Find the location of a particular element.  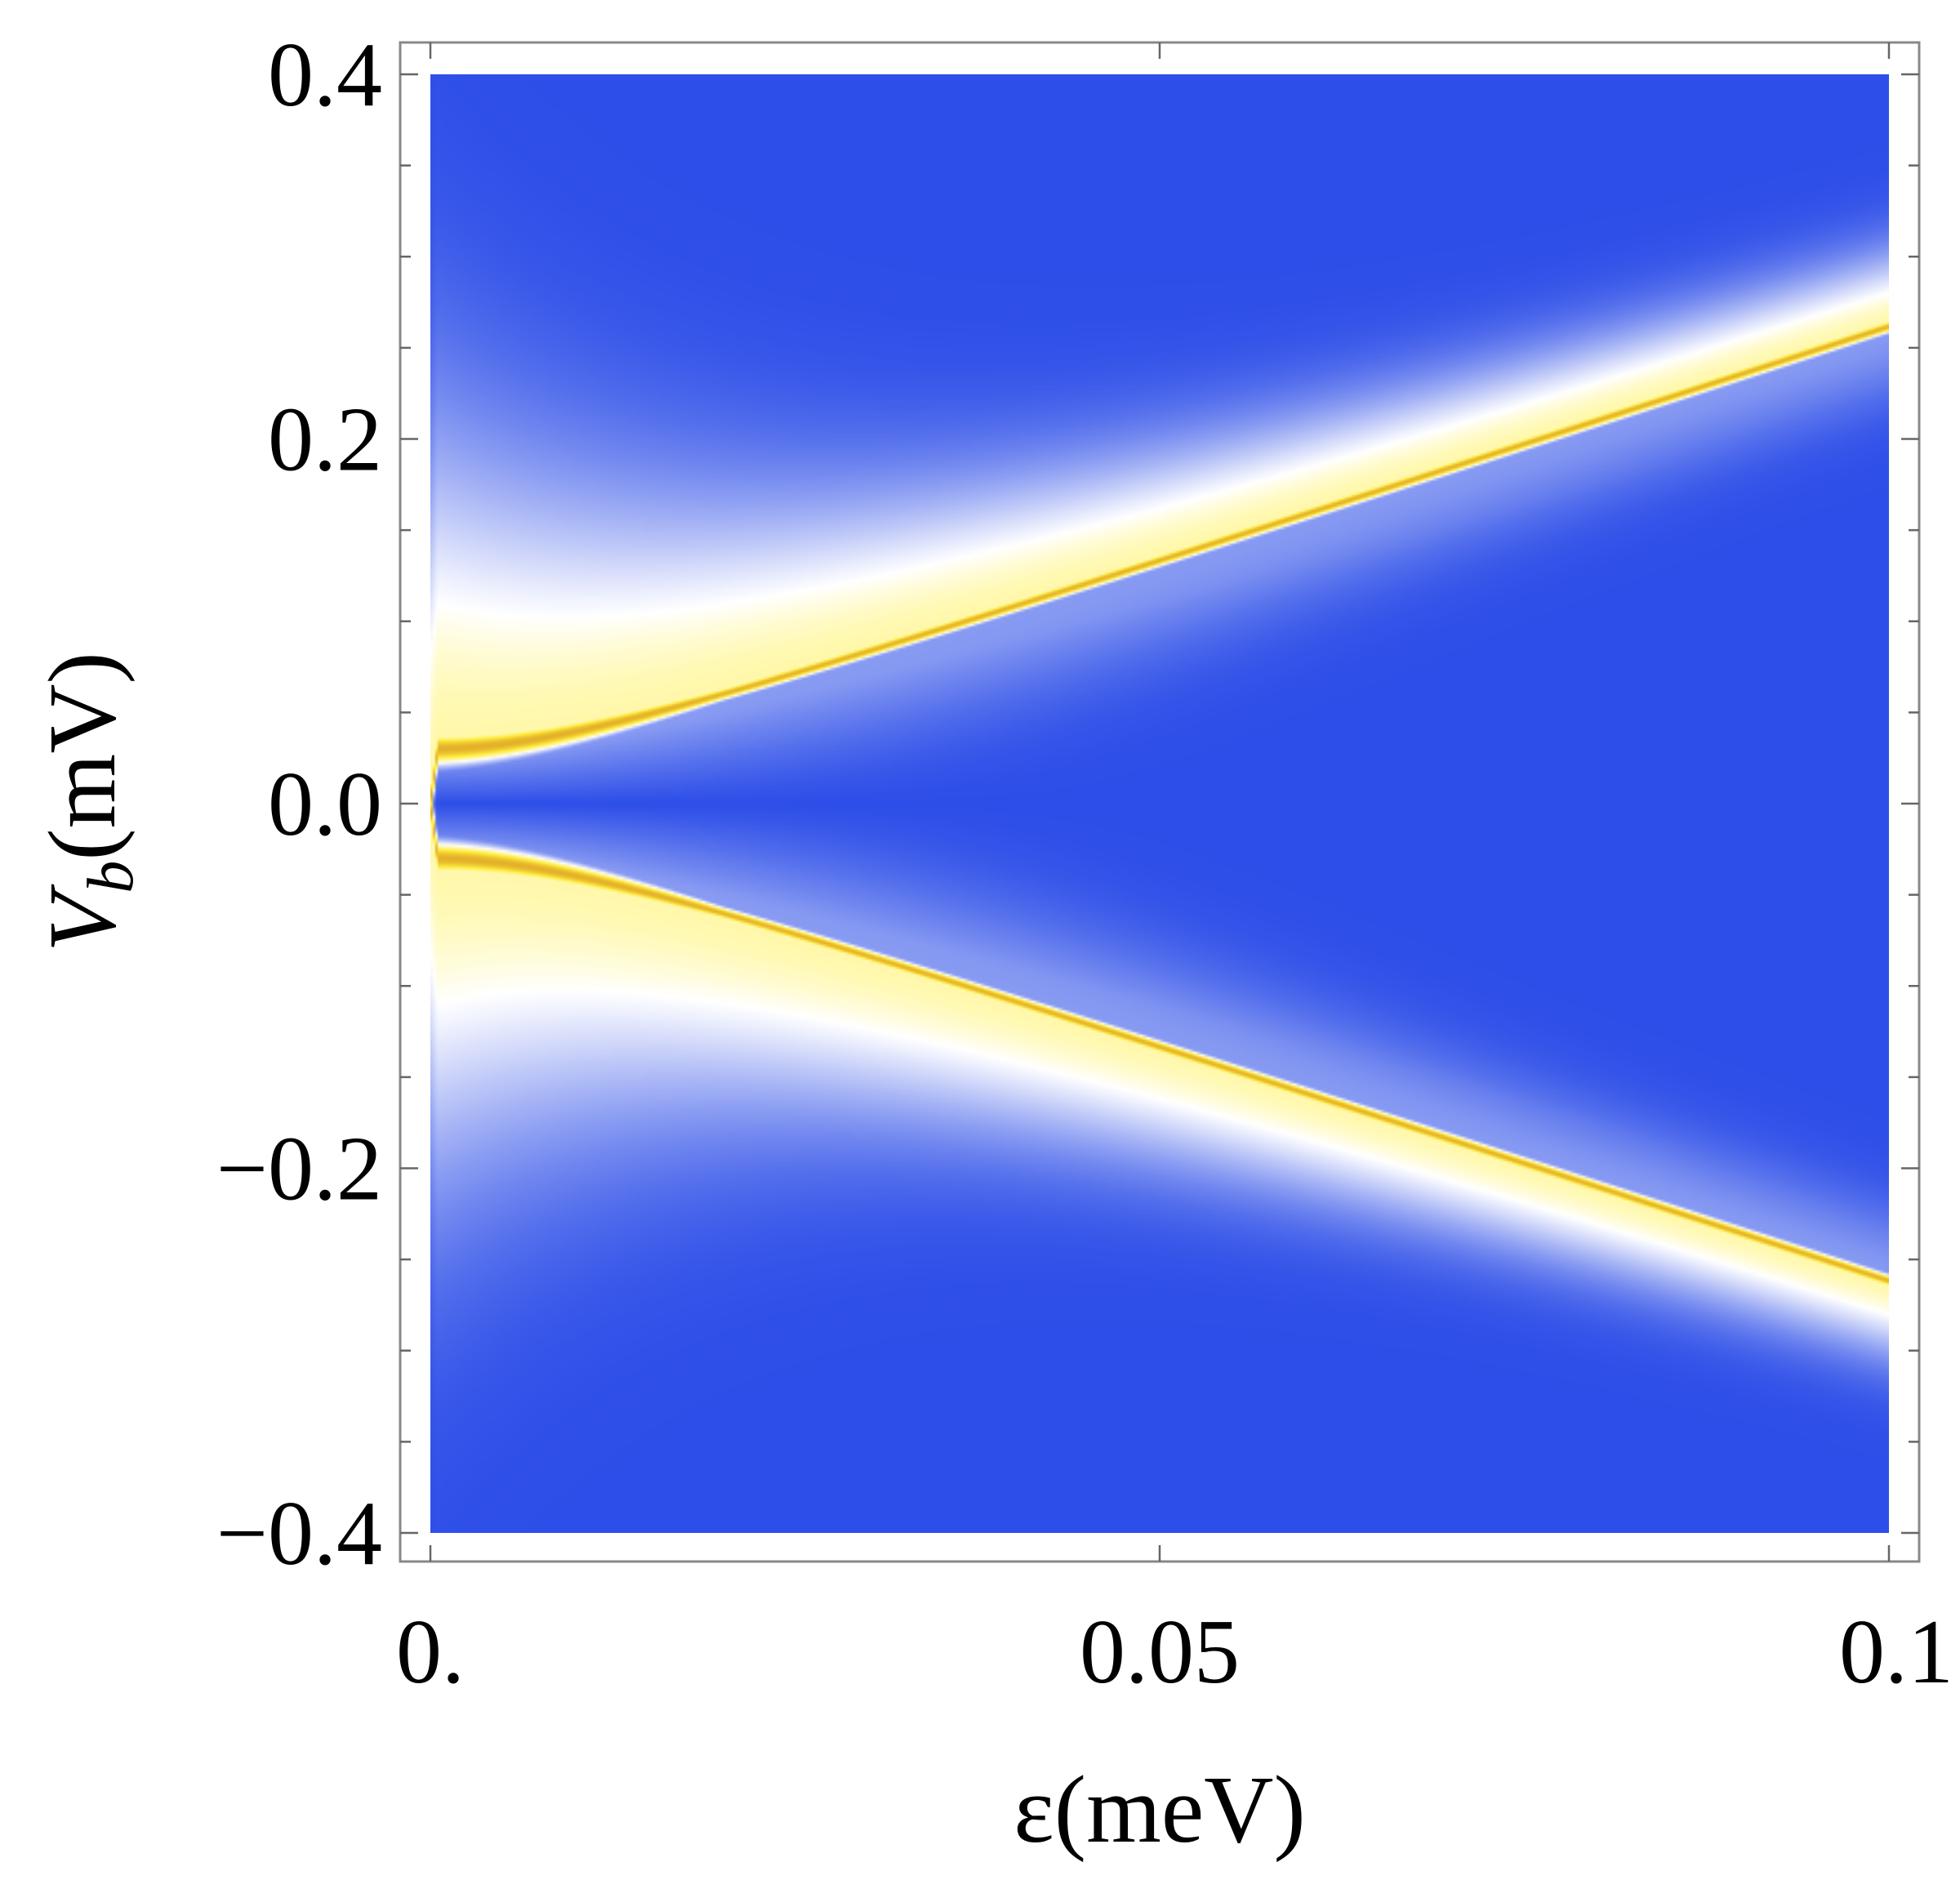

x-tick-label: 0.05 is located at coordinates (1160, 1652).